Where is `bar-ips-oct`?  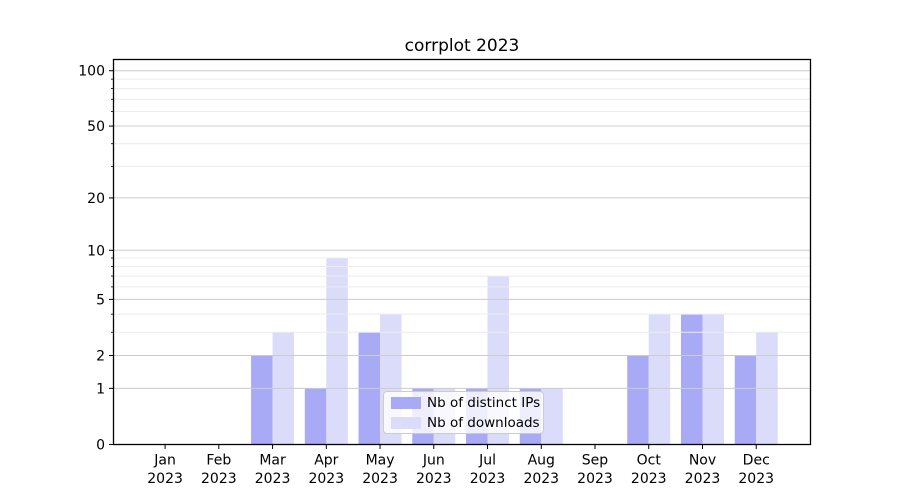
bar-ips-oct is located at coordinates (638, 400).